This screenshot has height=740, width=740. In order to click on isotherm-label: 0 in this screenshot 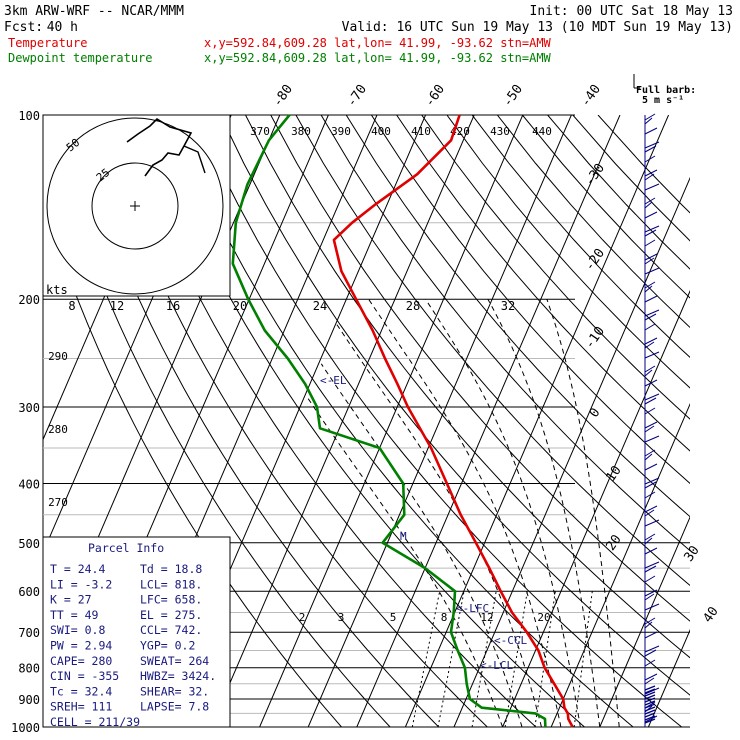, I will do `click(595, 412)`.